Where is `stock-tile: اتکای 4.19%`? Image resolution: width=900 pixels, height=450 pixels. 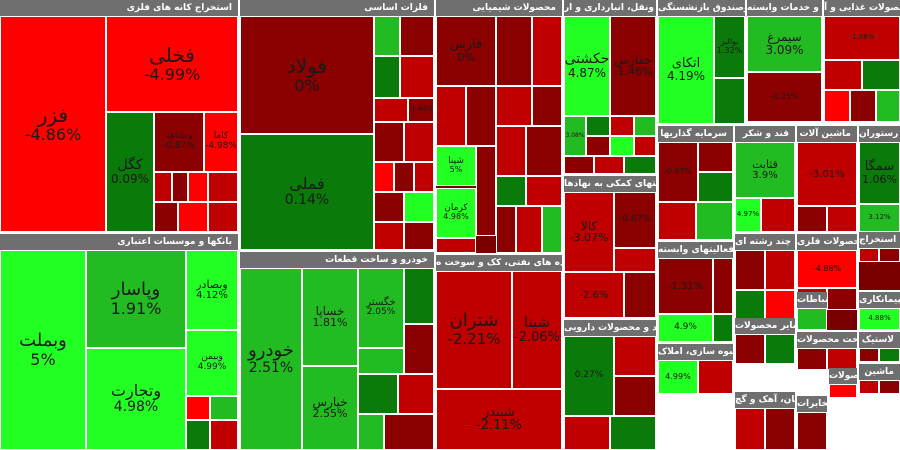 stock-tile: اتکای 4.19% is located at coordinates (686, 70).